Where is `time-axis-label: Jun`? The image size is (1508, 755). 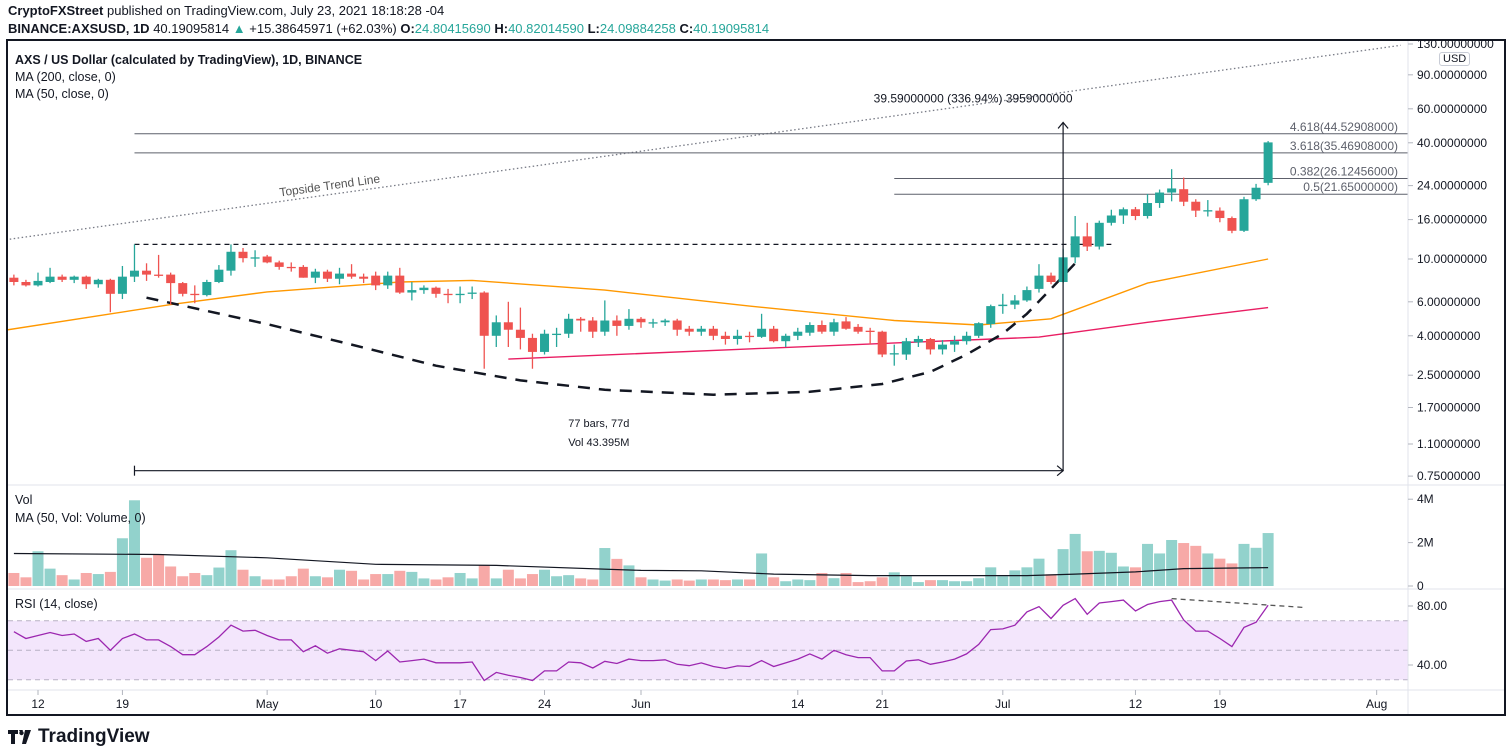
time-axis-label: Jun is located at coordinates (640, 704).